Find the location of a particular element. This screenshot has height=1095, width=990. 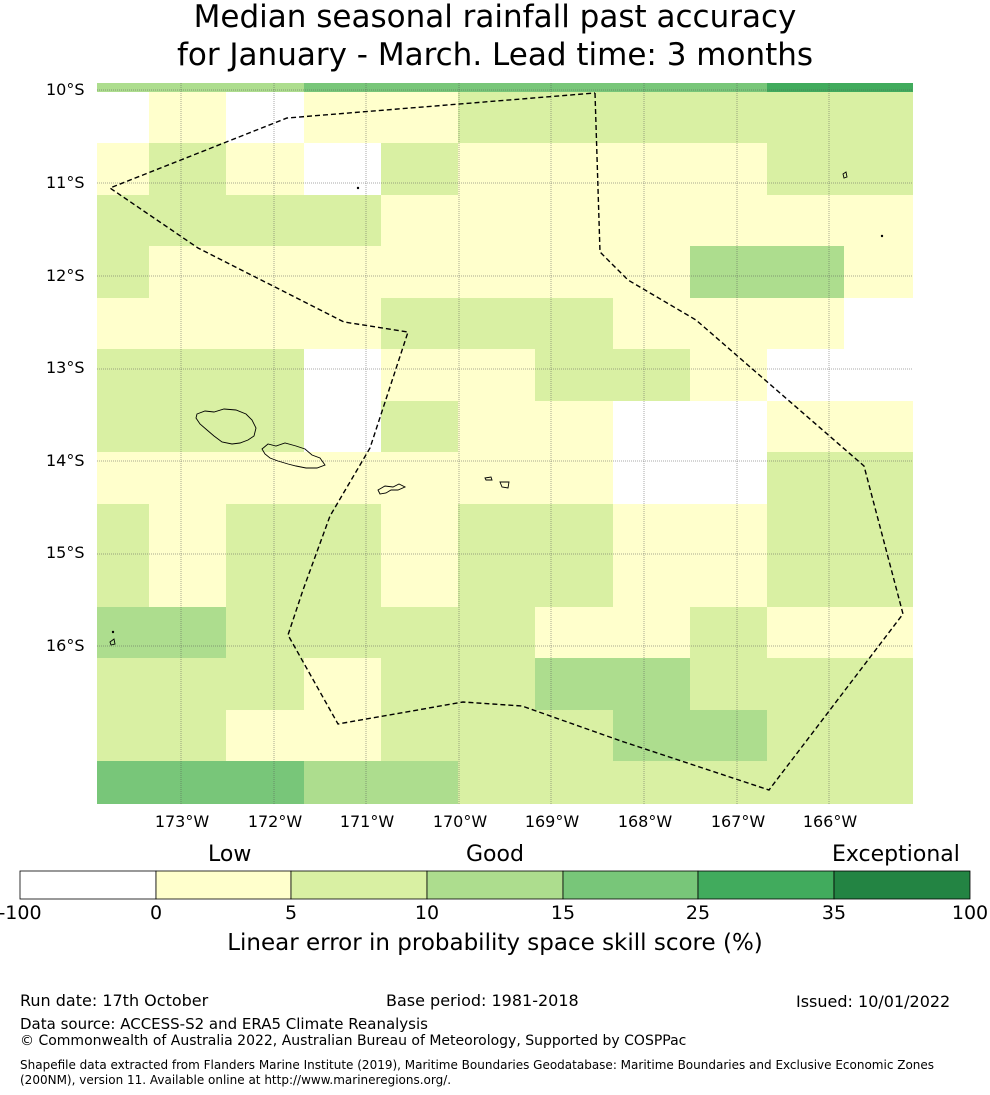

run-date: Run date: 17th October is located at coordinates (114, 1000).